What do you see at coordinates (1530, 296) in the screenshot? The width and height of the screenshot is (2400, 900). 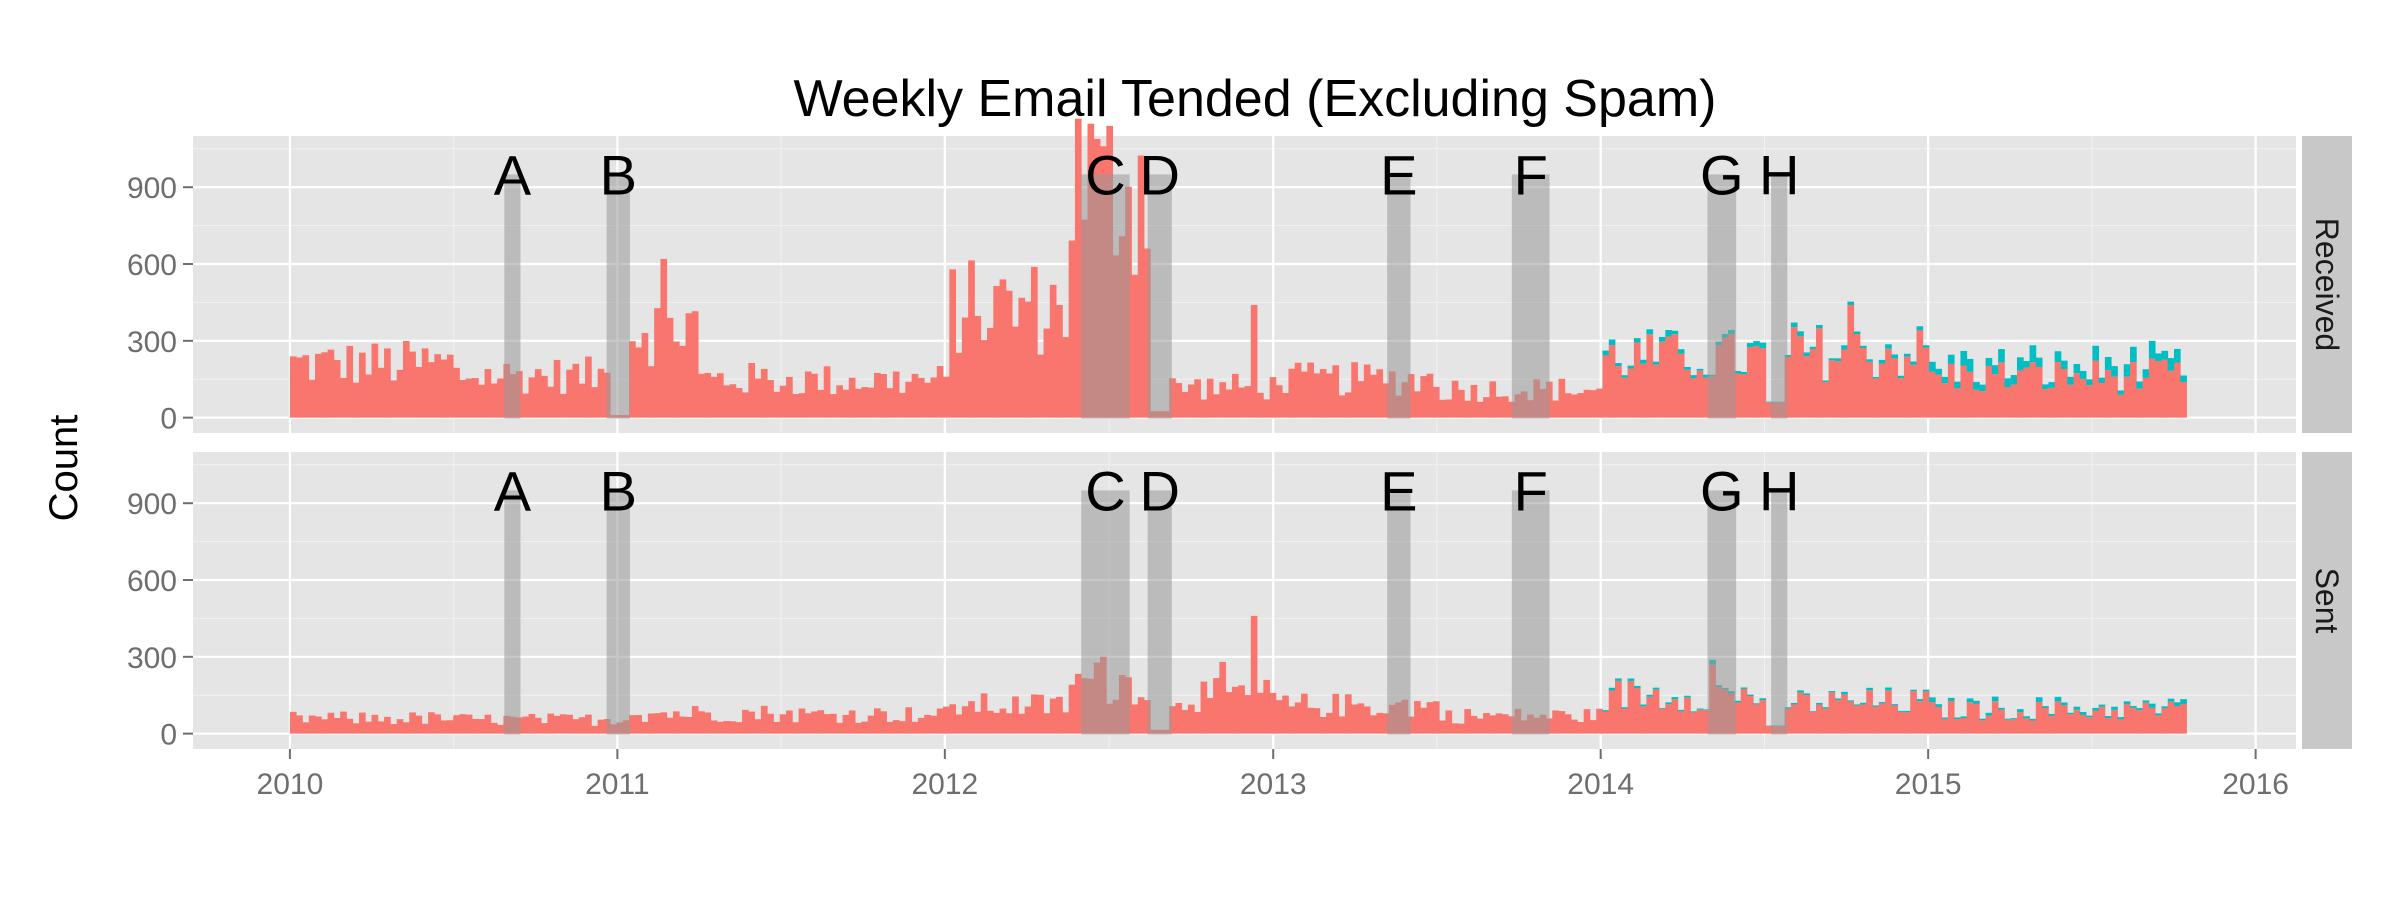 I see `event-shade-f` at bounding box center [1530, 296].